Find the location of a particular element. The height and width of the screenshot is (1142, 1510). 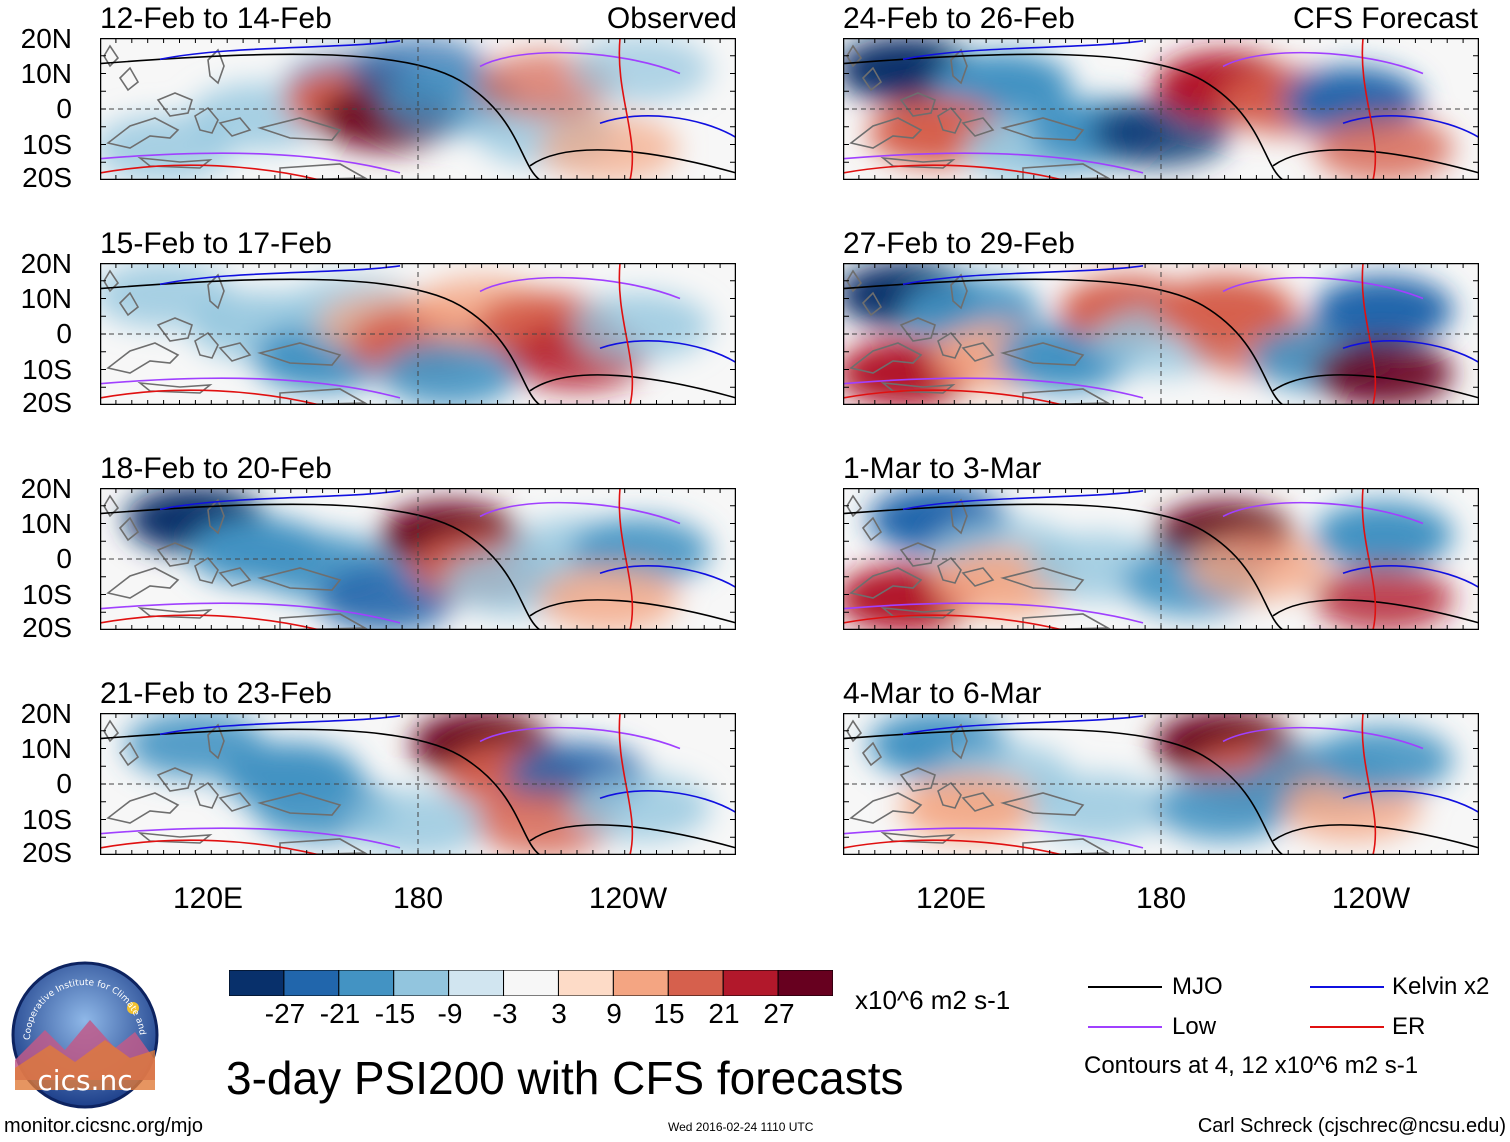

colorbar-tick-6: 3 is located at coordinates (559, 1013).